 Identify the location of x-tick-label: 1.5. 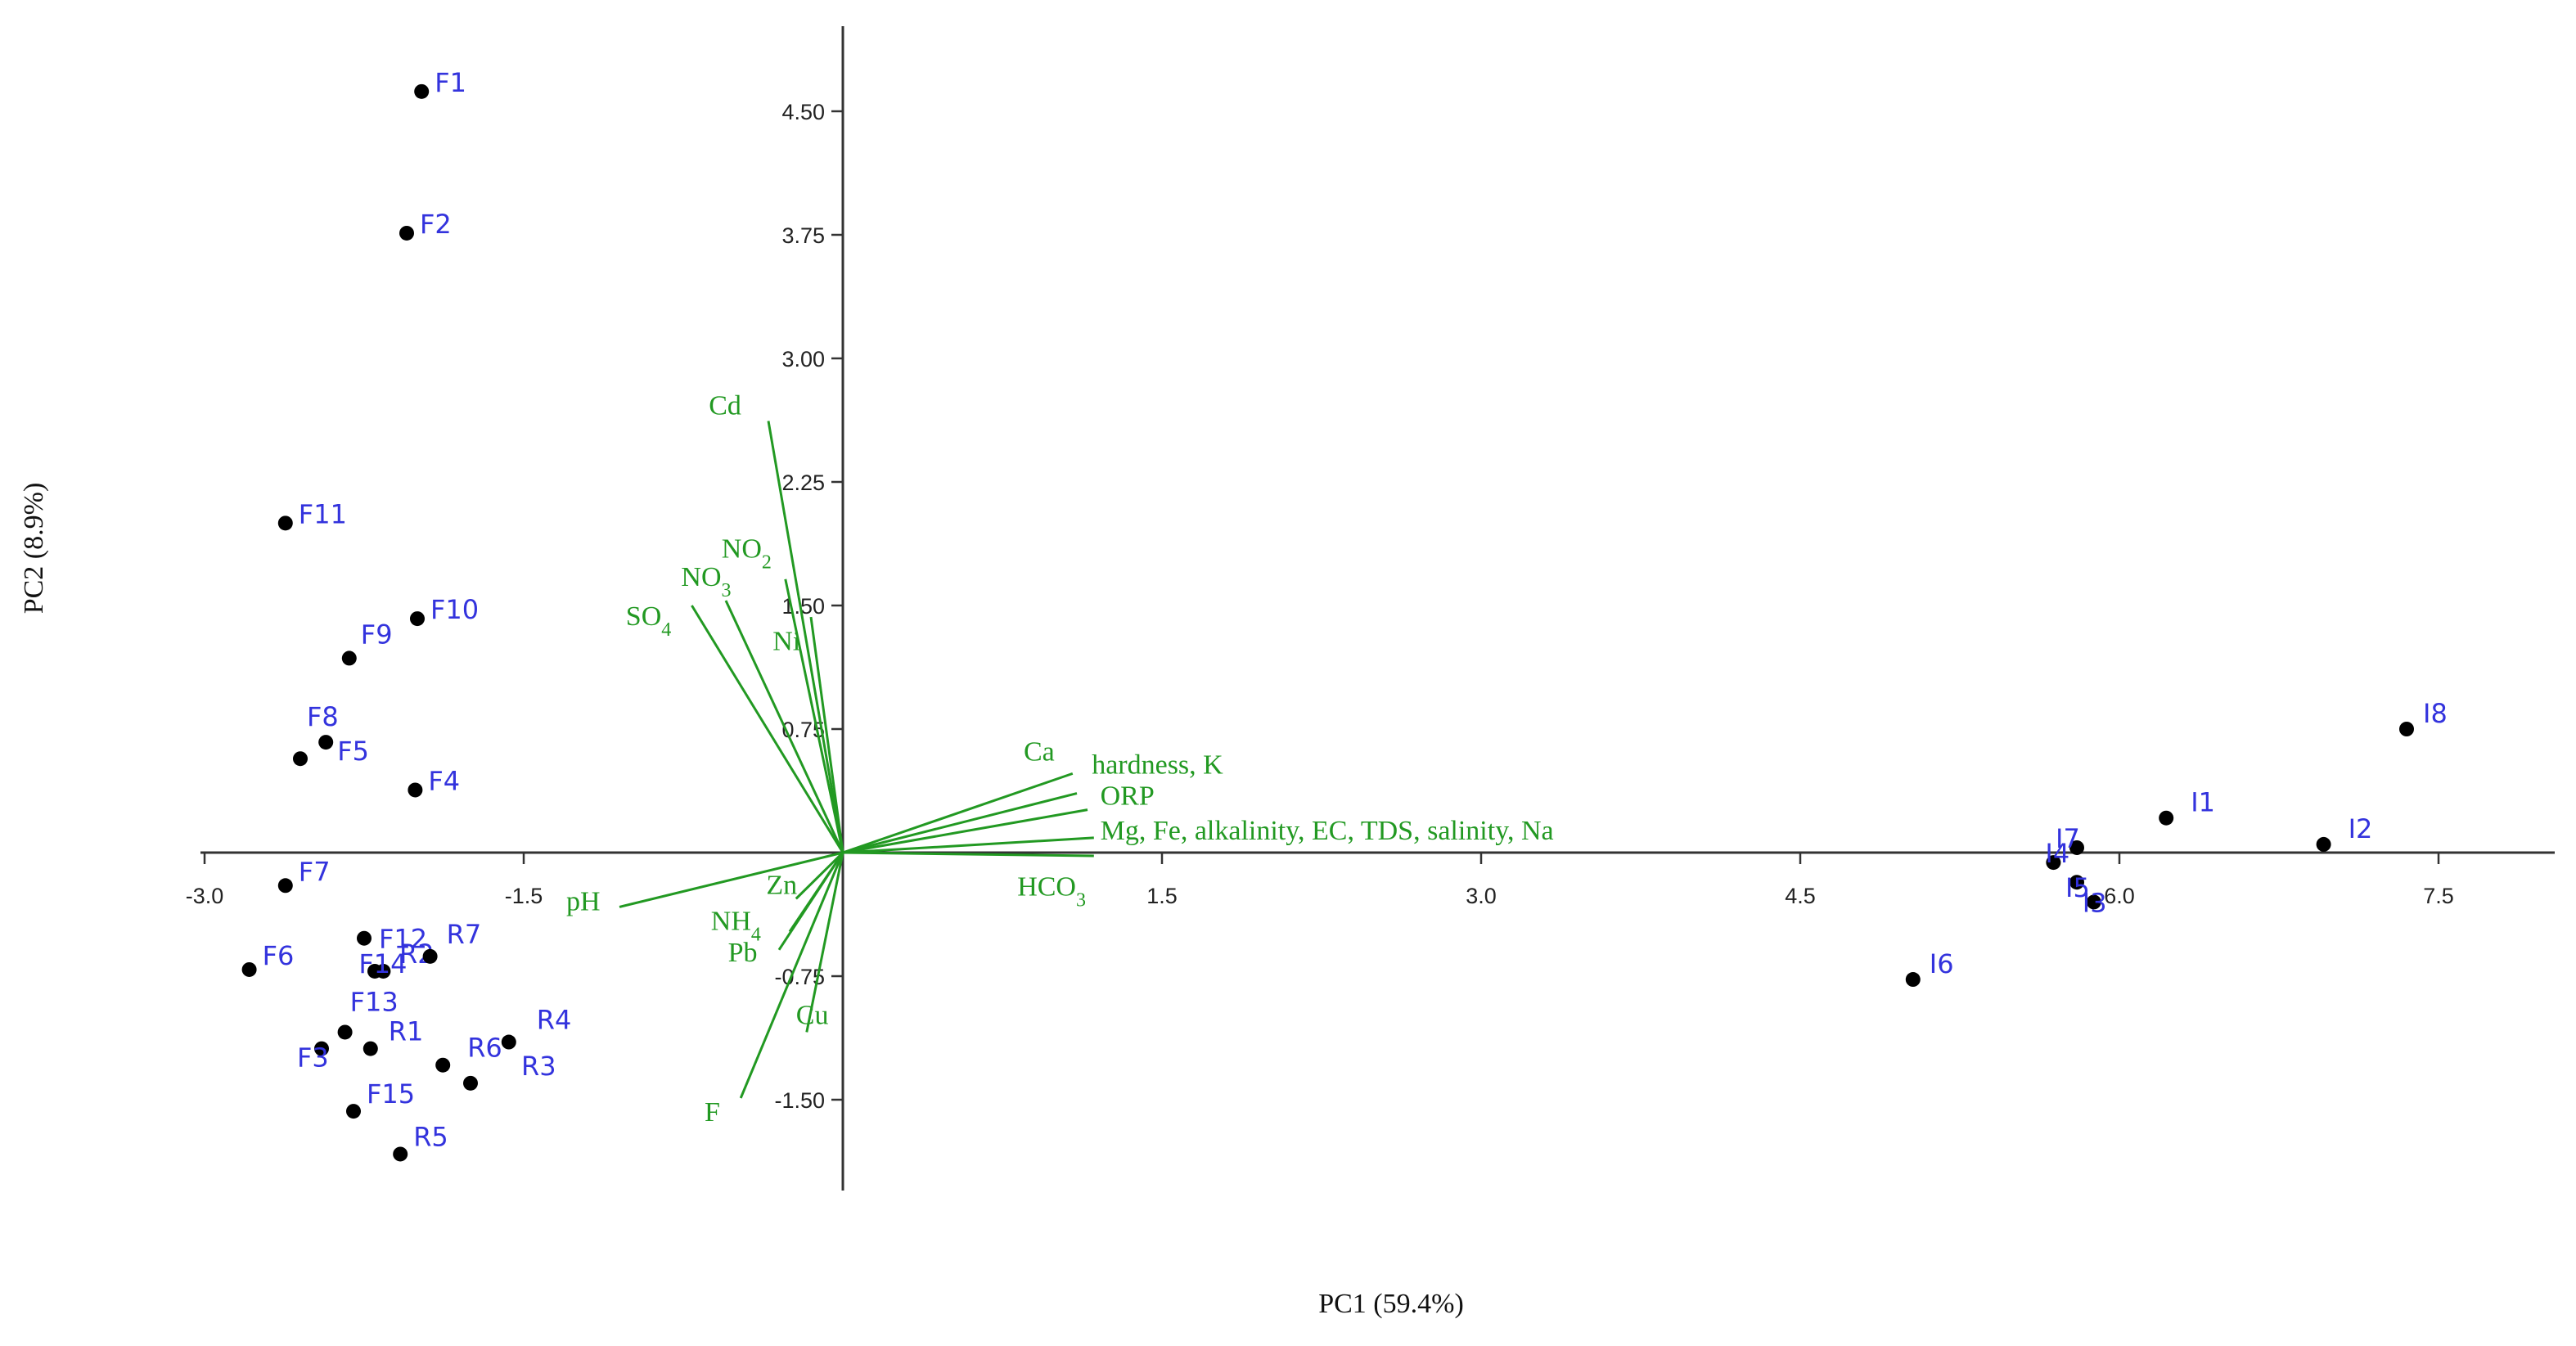
(1162, 896).